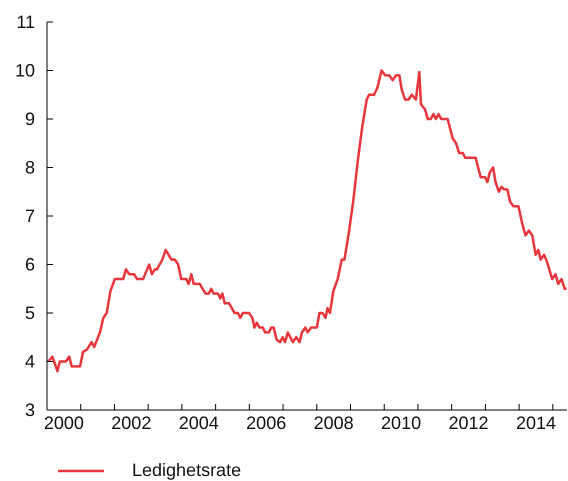 The width and height of the screenshot is (568, 481). I want to click on y-tick-label: 3, so click(29, 410).